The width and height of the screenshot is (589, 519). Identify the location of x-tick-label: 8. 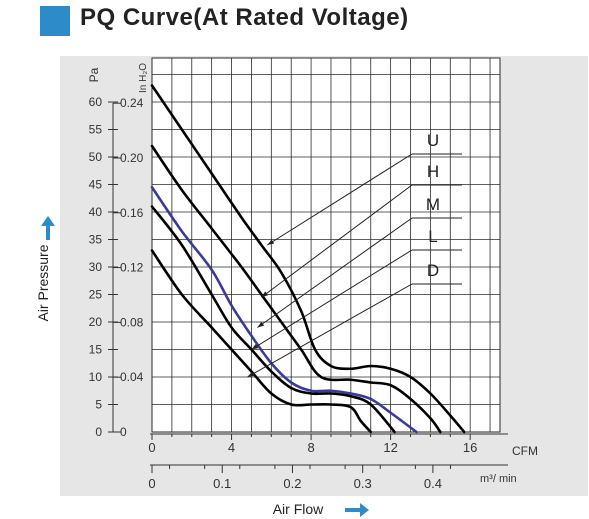
(310, 447).